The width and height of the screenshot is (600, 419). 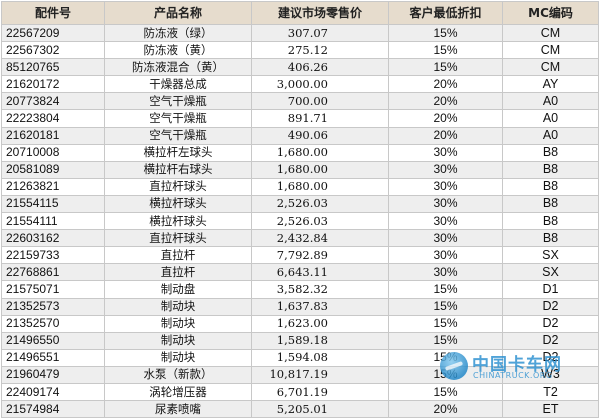 What do you see at coordinates (300, 392) in the screenshot?
I see `table-row: 22409174 涡轮增压器 6,701.19 15% T2` at bounding box center [300, 392].